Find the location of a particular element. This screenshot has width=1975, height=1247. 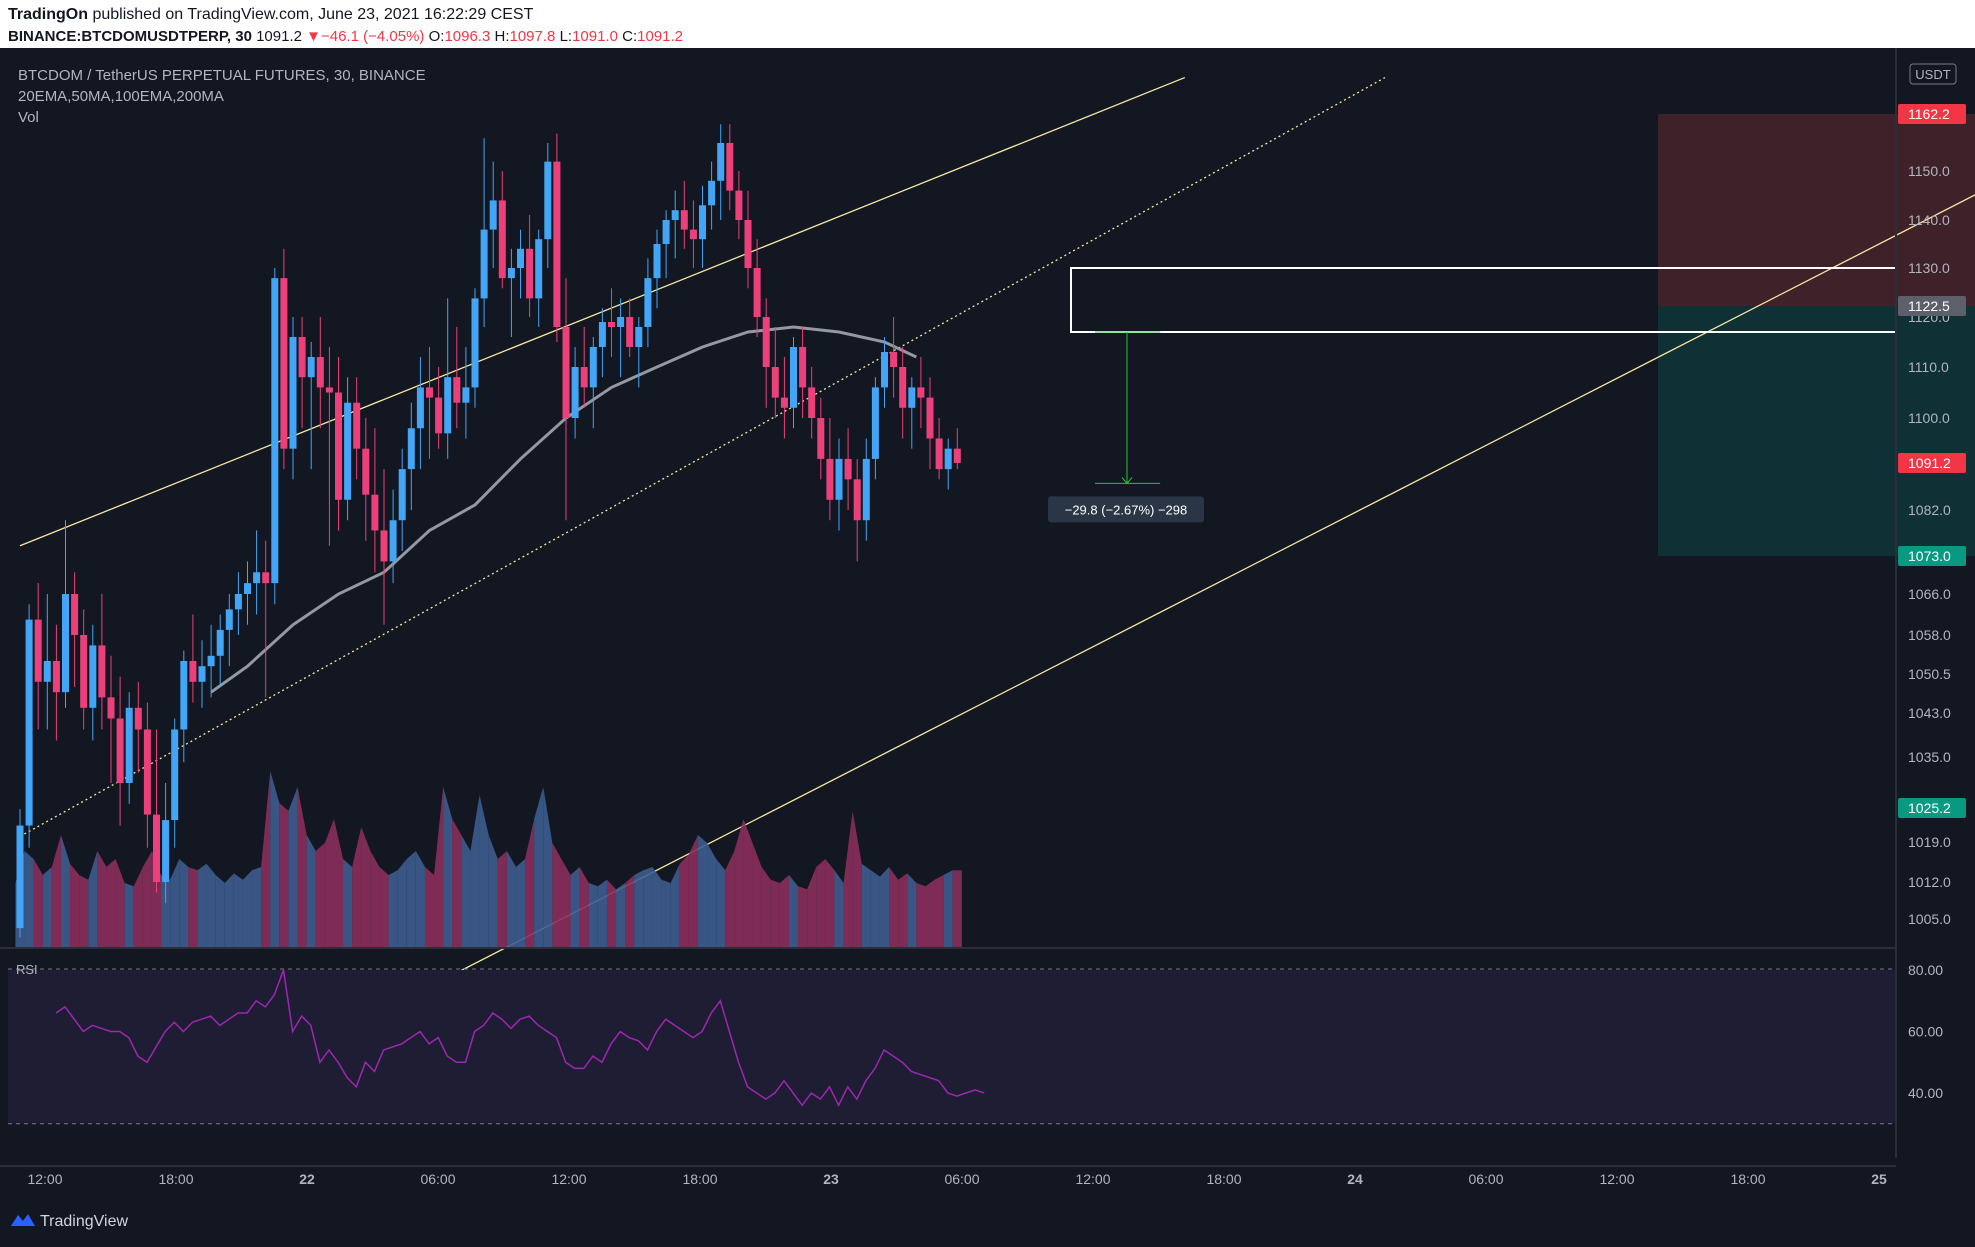

currency-label: USDT is located at coordinates (1932, 74).